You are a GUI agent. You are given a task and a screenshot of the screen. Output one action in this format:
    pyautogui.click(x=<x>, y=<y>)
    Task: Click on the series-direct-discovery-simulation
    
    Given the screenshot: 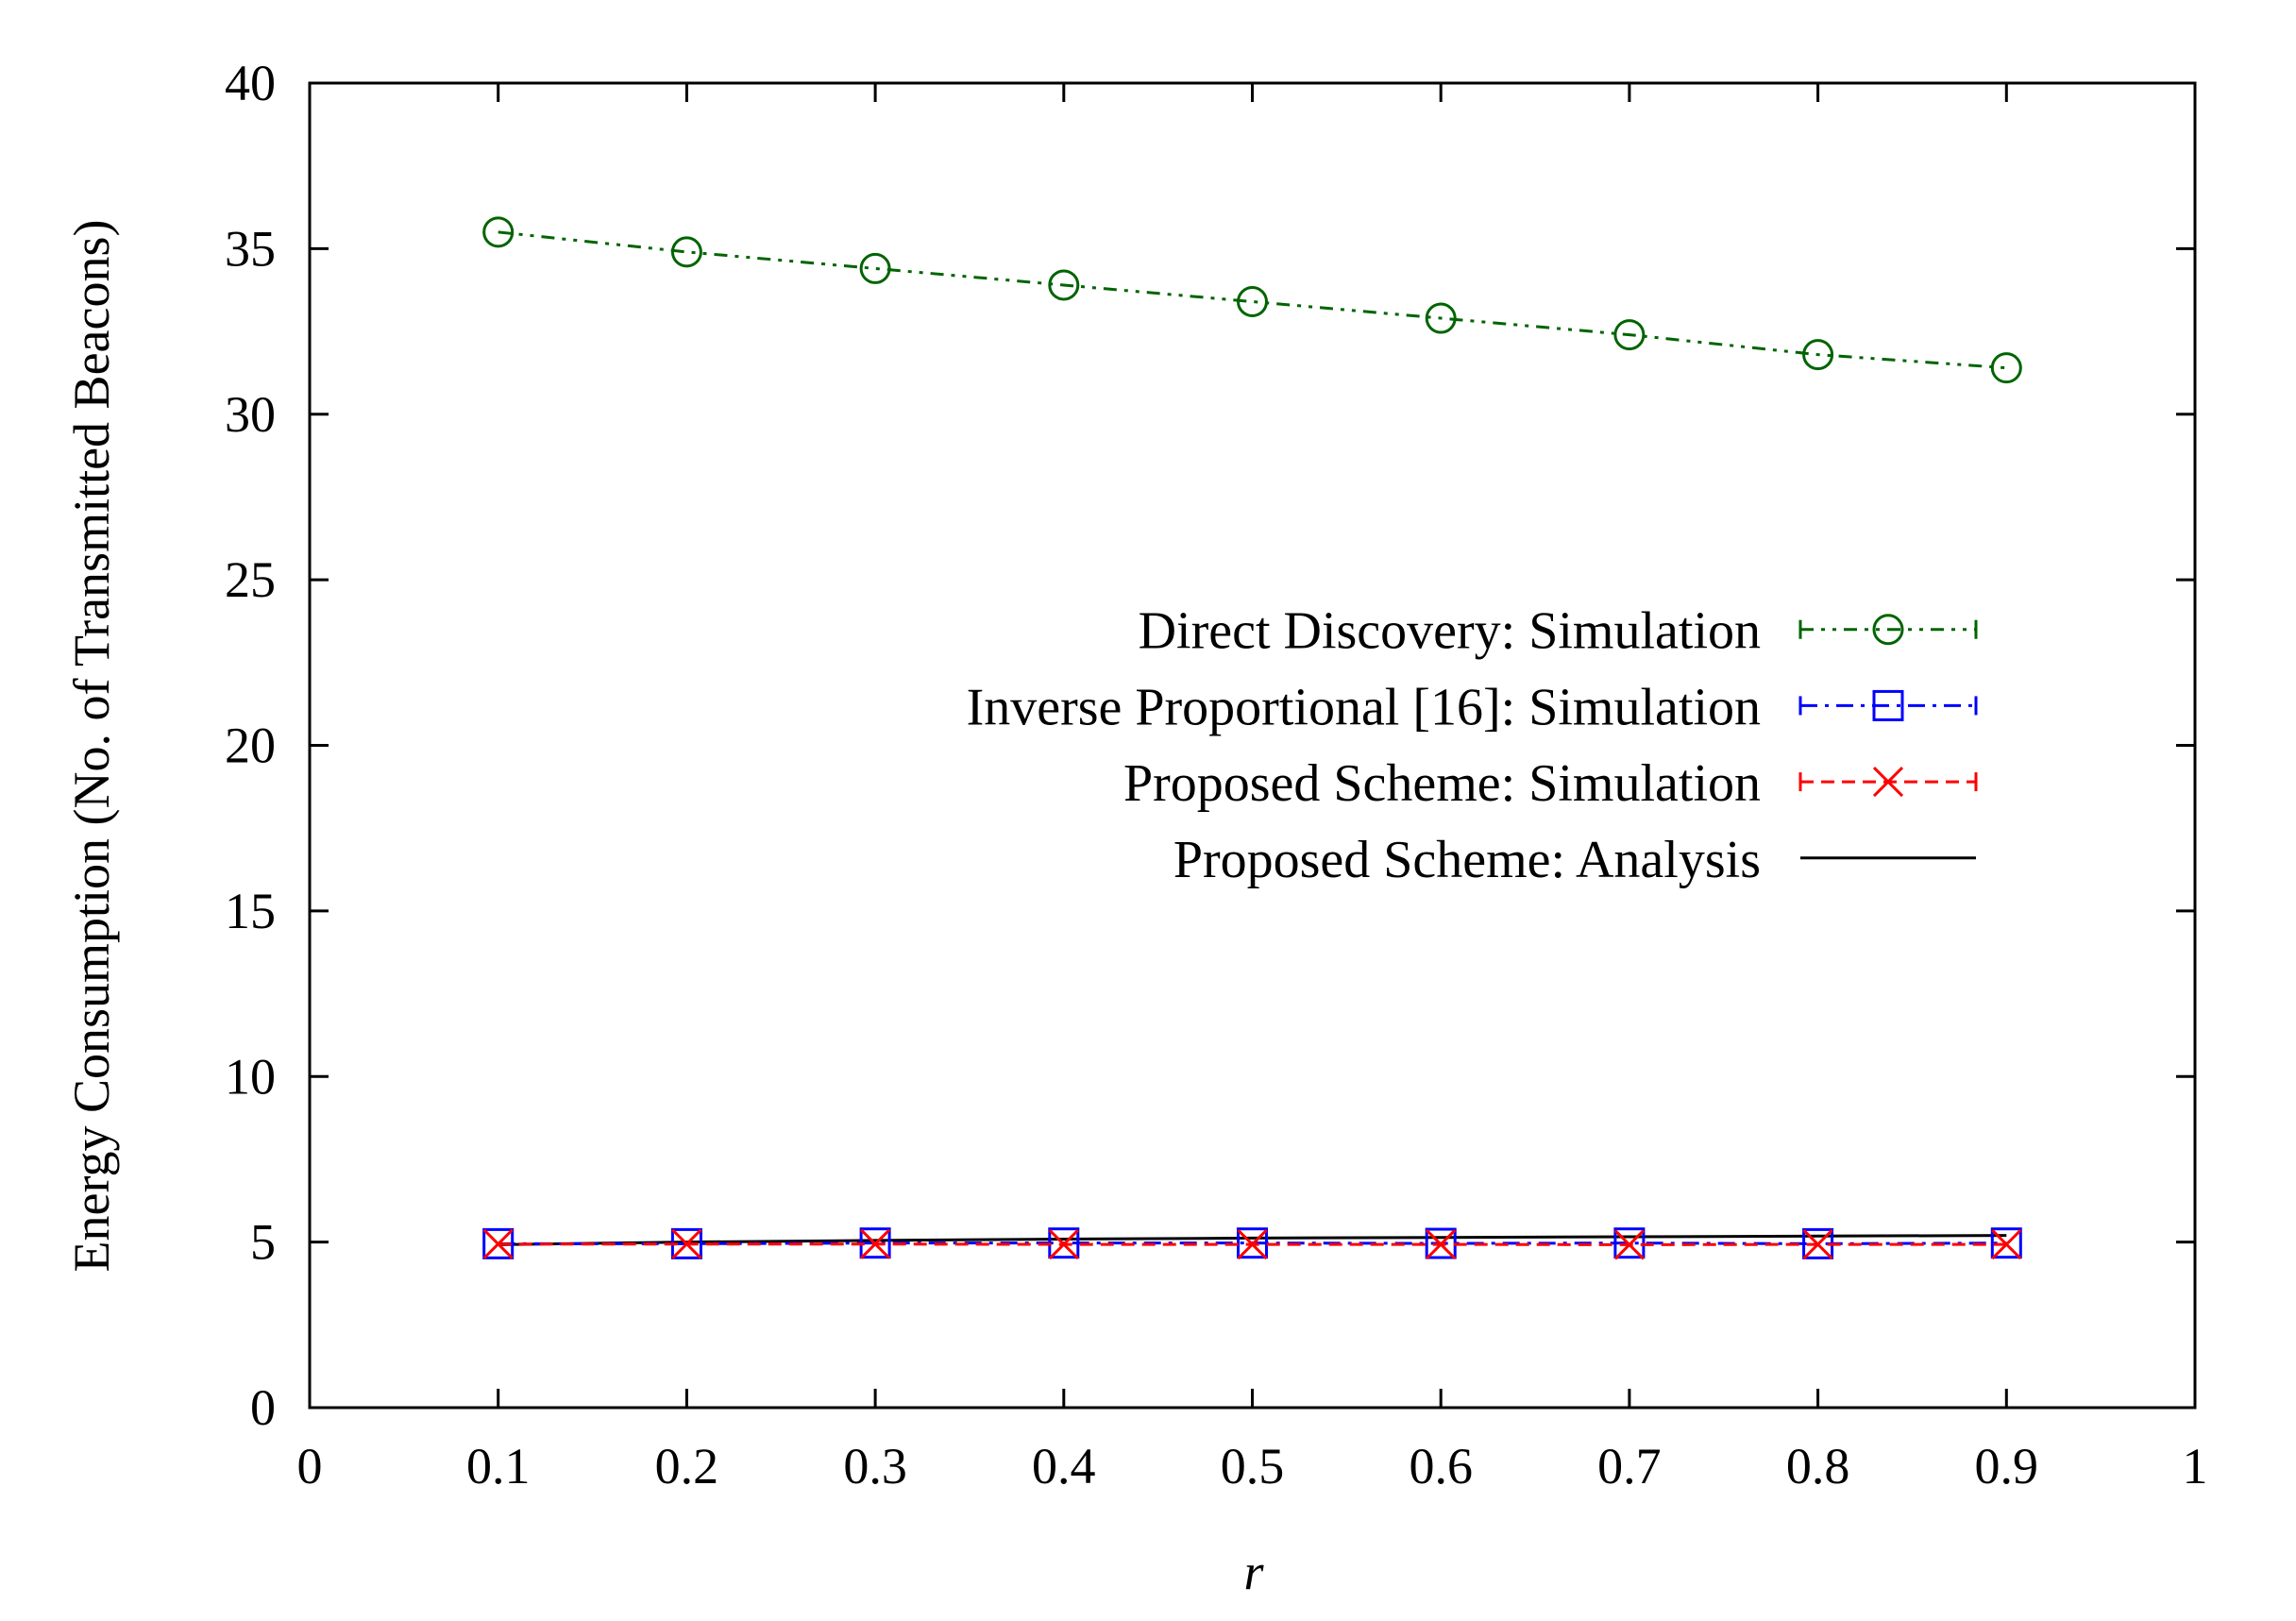 What is the action you would take?
    pyautogui.click(x=1252, y=300)
    